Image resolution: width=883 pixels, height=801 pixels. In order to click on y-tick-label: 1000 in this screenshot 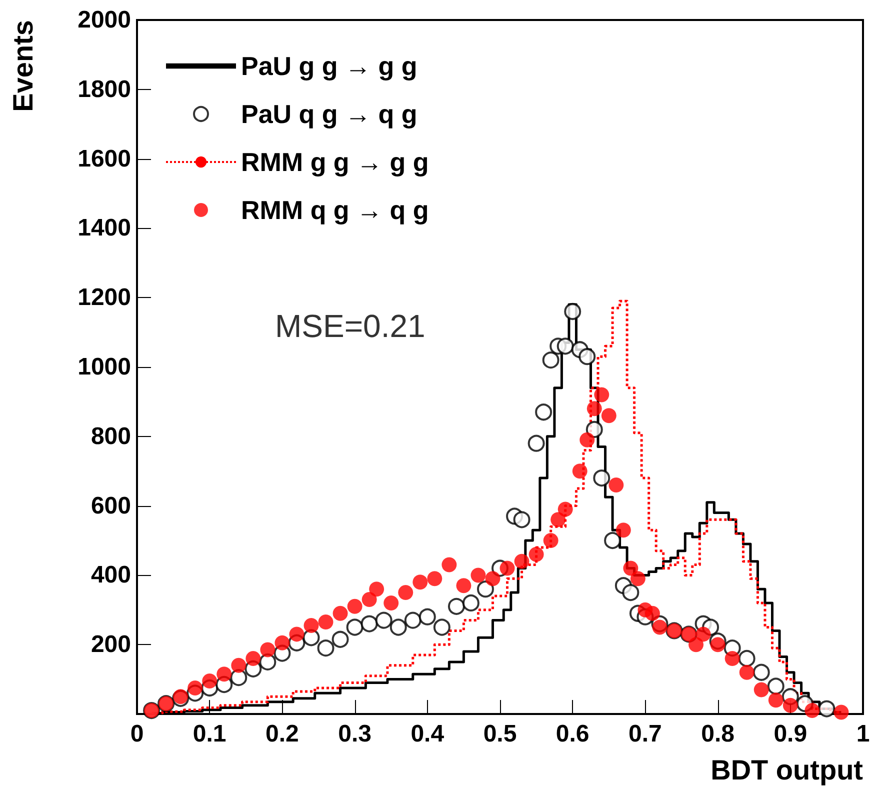, I will do `click(104, 367)`.